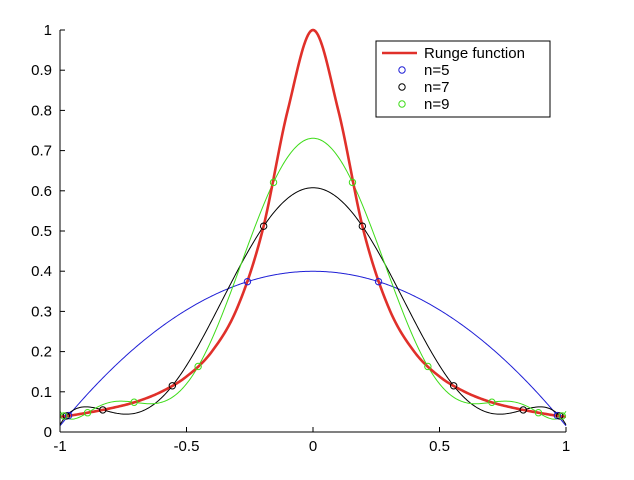 This screenshot has height=480, width=634. I want to click on y-tick-label: 0.6, so click(41, 191).